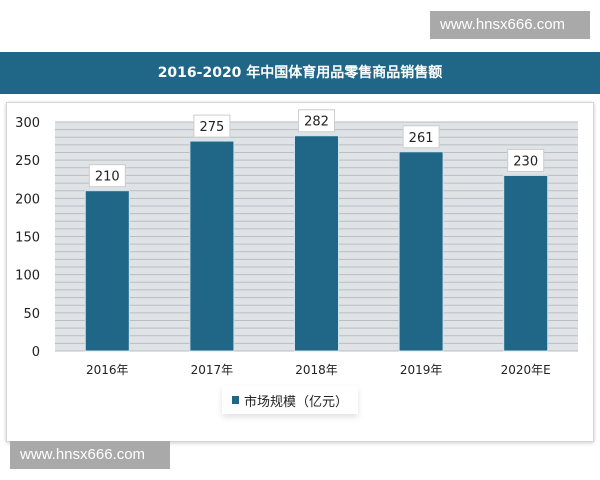 This screenshot has height=480, width=600. Describe the element at coordinates (31, 314) in the screenshot. I see `y-tick-label: 50` at that location.